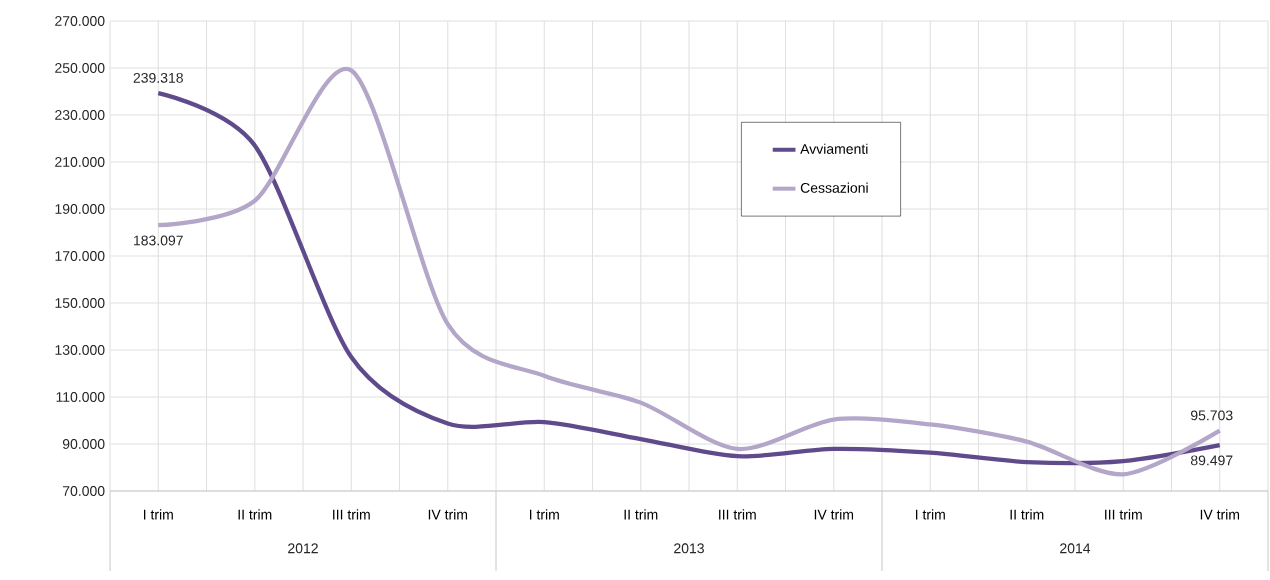 This screenshot has width=1270, height=580. Describe the element at coordinates (80, 209) in the screenshot. I see `y-tick-label: 190.000` at that location.